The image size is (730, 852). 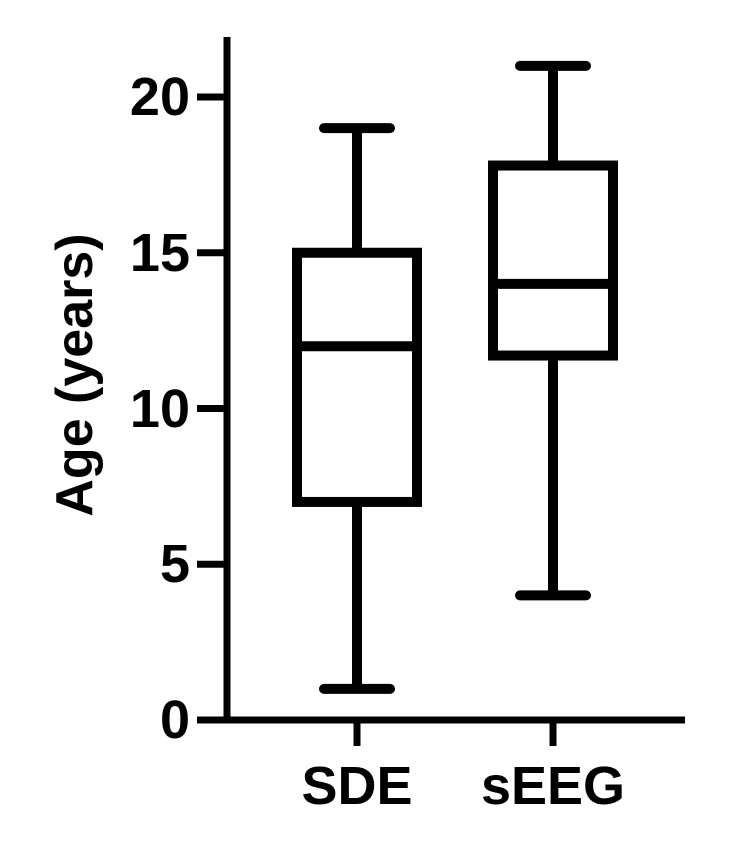 I want to click on iqr-box-sde, so click(x=357, y=377).